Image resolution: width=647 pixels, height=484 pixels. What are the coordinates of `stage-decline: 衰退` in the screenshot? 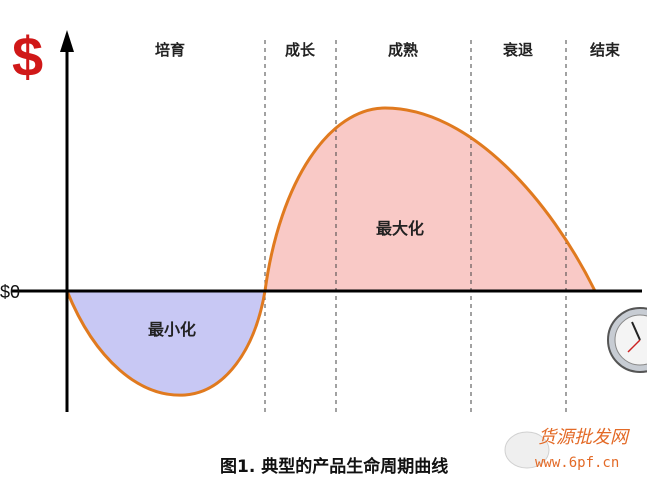 It's located at (517, 50).